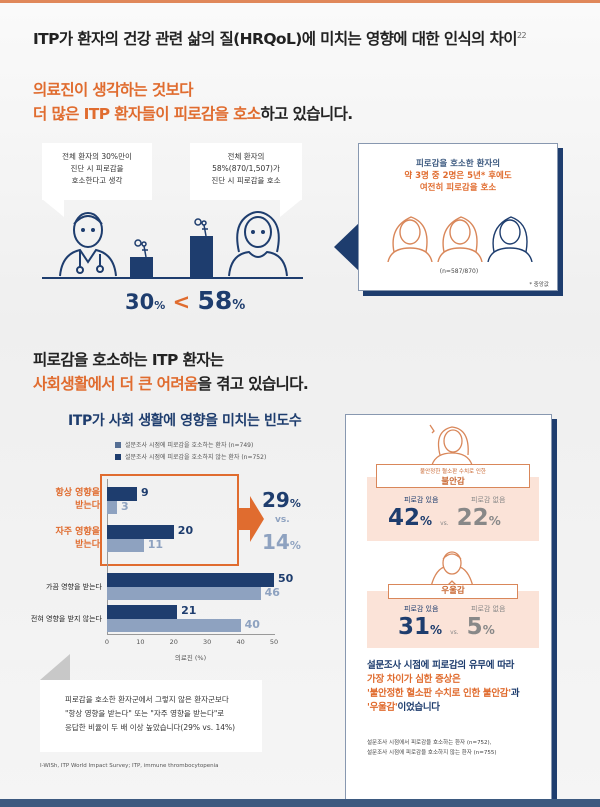  I want to click on patient-speech-bubble: 전체 환자의 58%(870/1,507)가 진단 시 피로감을 호소, so click(246, 171).